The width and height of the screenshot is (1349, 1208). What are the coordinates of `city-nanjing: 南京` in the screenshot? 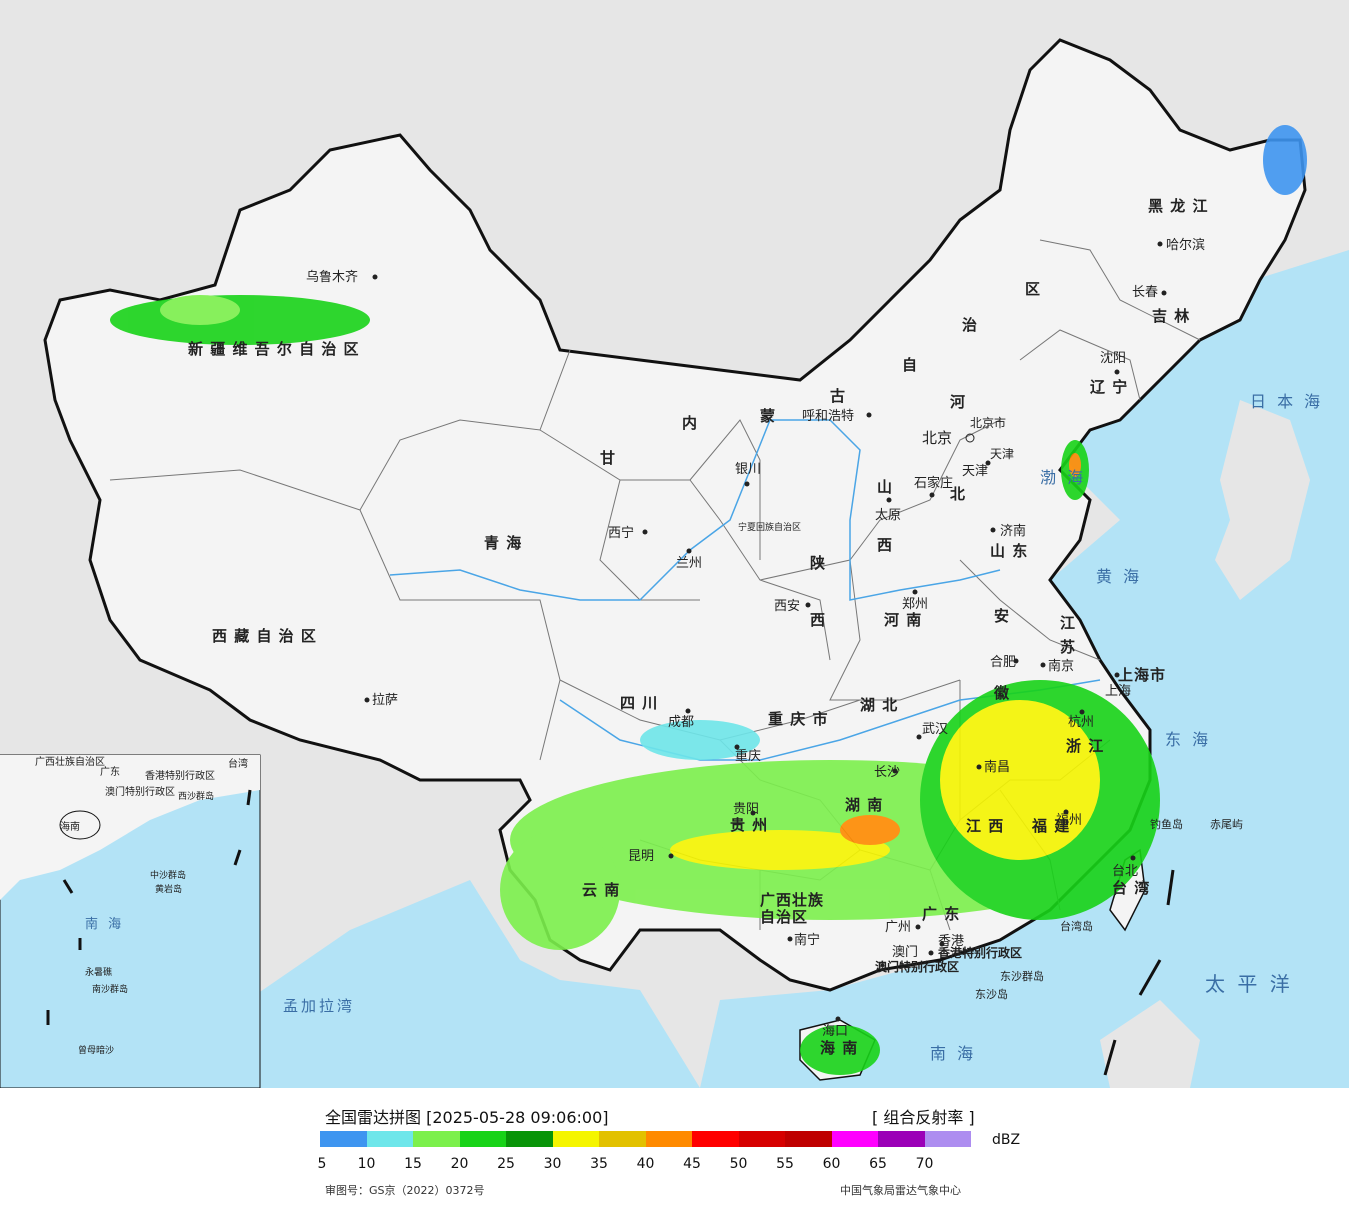 It's located at (1061, 666).